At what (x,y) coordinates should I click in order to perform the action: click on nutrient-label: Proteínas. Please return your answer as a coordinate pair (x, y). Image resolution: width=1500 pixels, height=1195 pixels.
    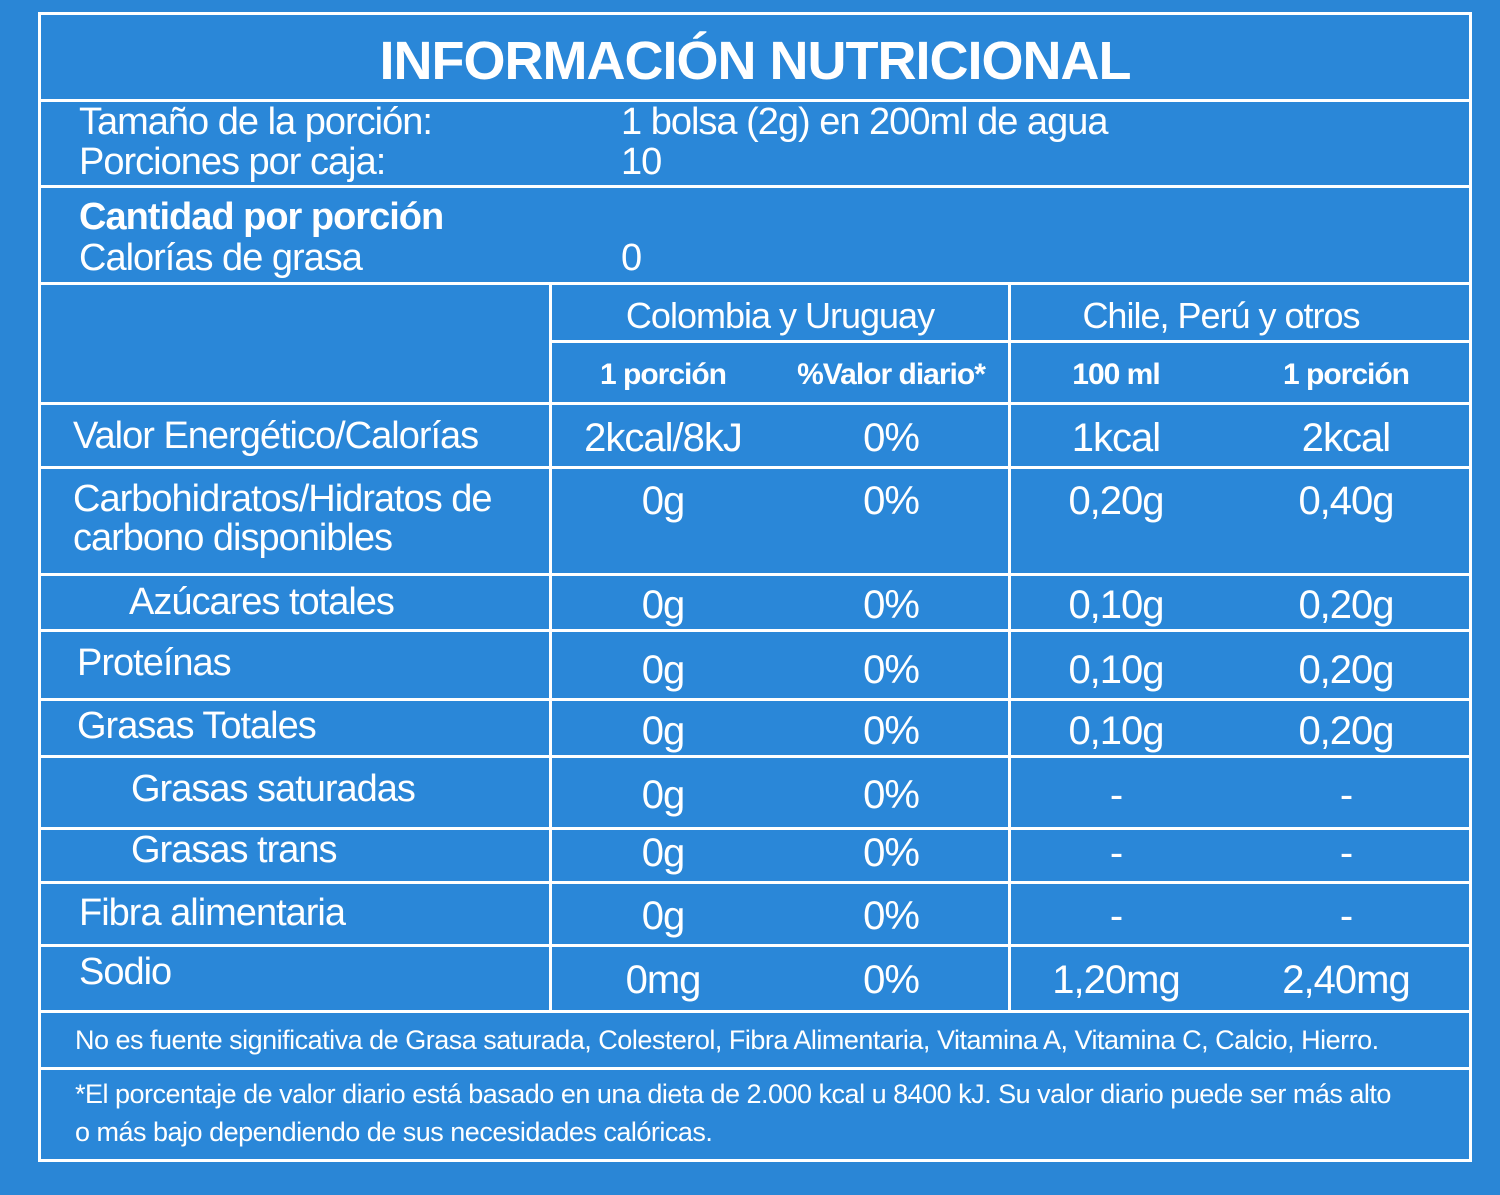
    Looking at the image, I should click on (154, 663).